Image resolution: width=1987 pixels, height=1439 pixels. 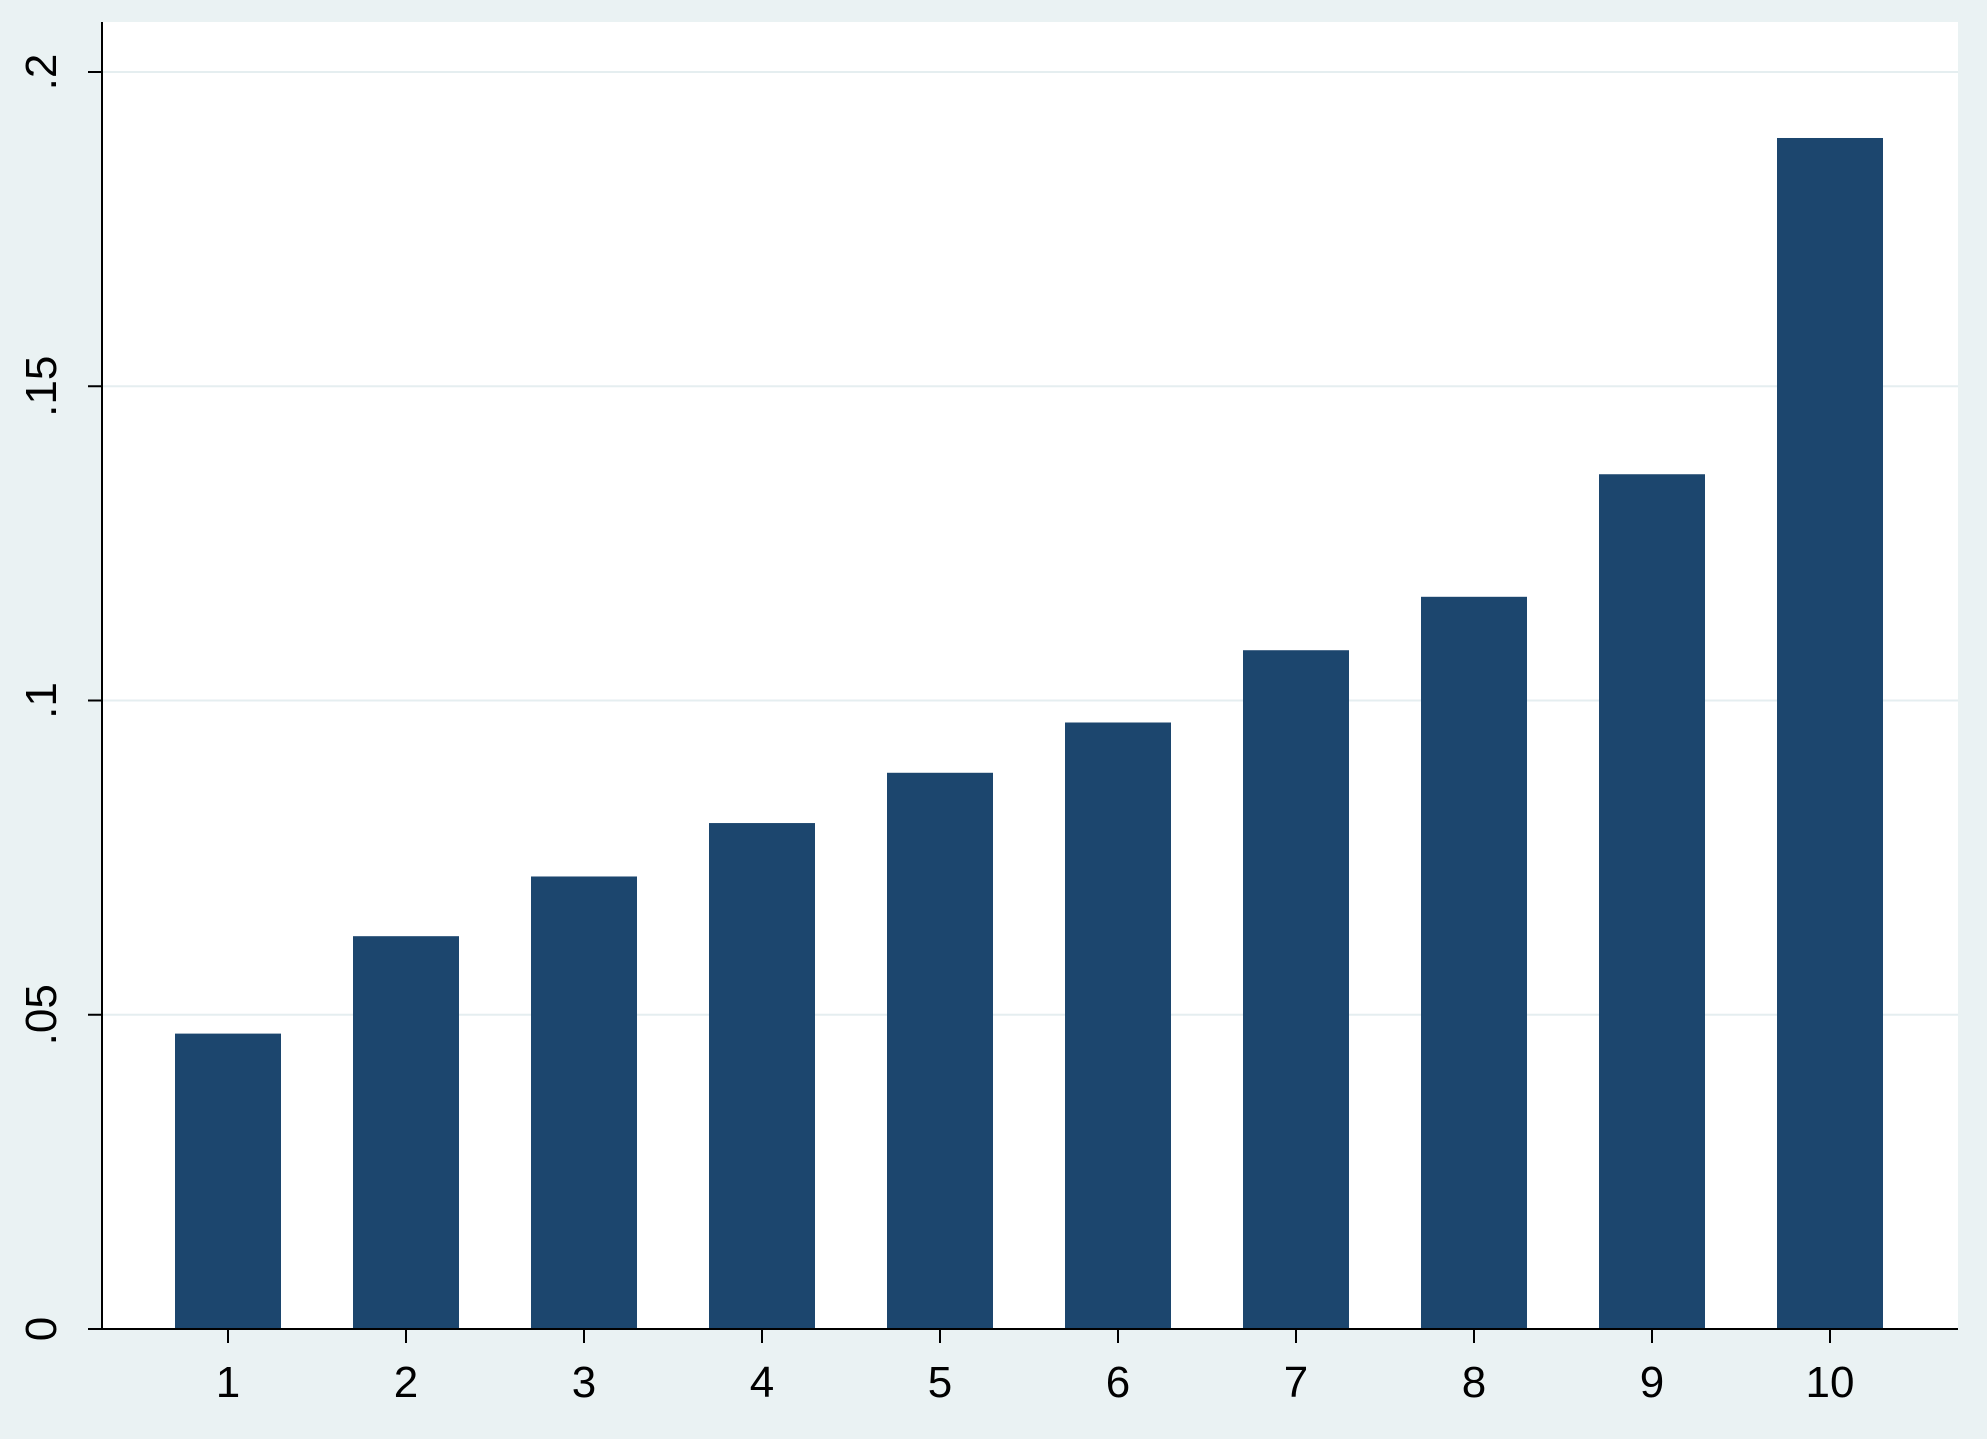 I want to click on y-tick-label: .1, so click(x=41, y=700).